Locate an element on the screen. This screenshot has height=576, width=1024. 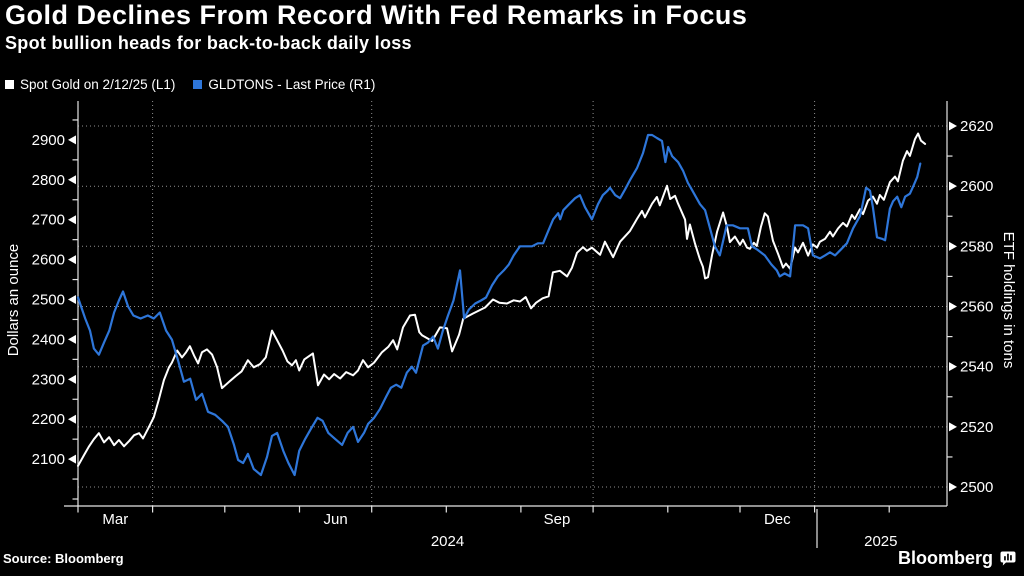
bloomberg-logo-icon is located at coordinates (1008, 558).